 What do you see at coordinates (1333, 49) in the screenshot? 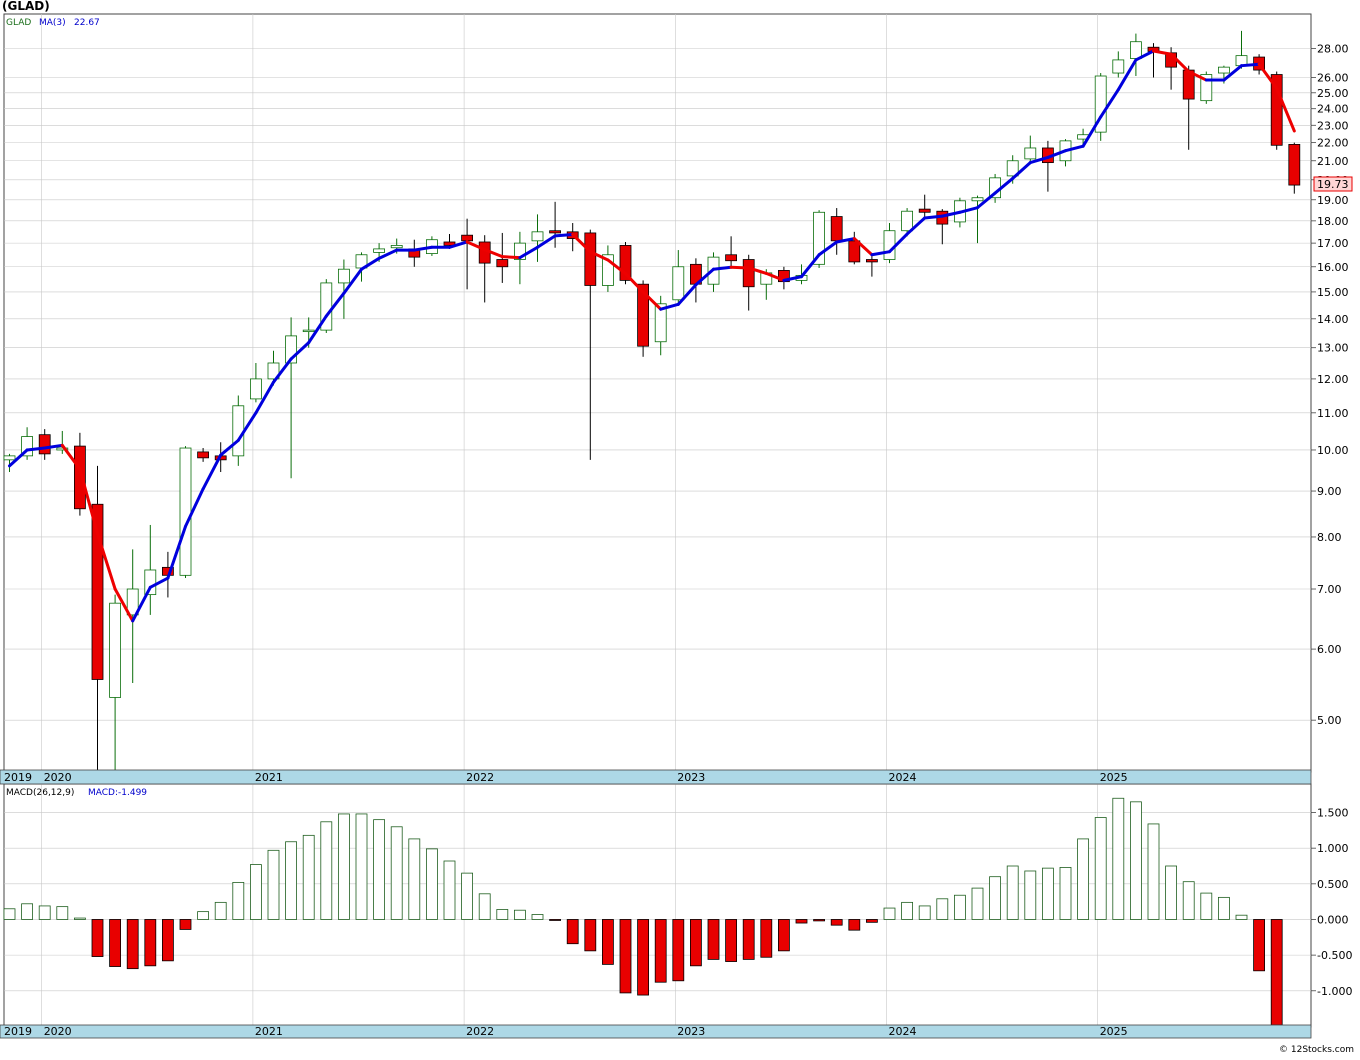
I see `price-tick-label: 28.00` at bounding box center [1333, 49].